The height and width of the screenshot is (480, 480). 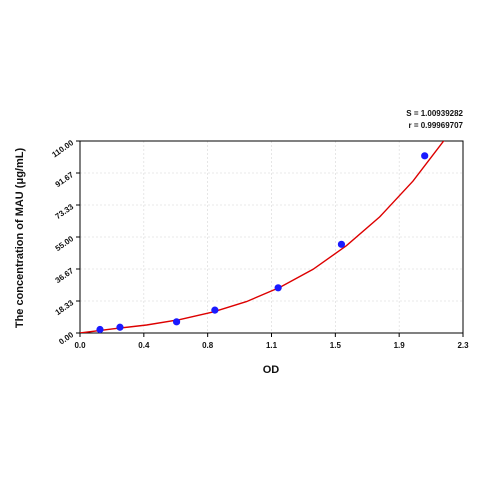 I want to click on stat-s: S = 1.00939282, so click(x=434, y=113).